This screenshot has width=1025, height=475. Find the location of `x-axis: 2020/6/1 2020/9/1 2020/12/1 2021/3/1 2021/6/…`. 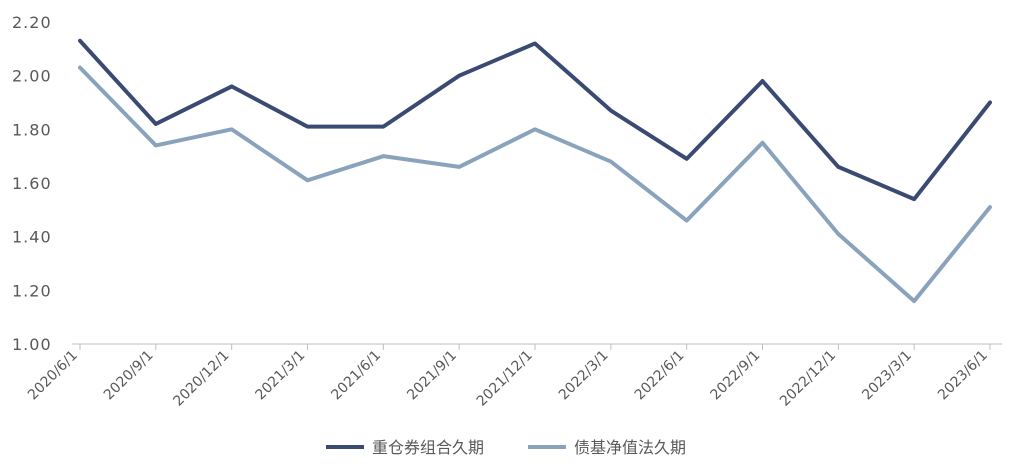

x-axis: 2020/6/1 2020/9/1 2020/12/1 2021/3/1 2021/6/… is located at coordinates (513, 376).